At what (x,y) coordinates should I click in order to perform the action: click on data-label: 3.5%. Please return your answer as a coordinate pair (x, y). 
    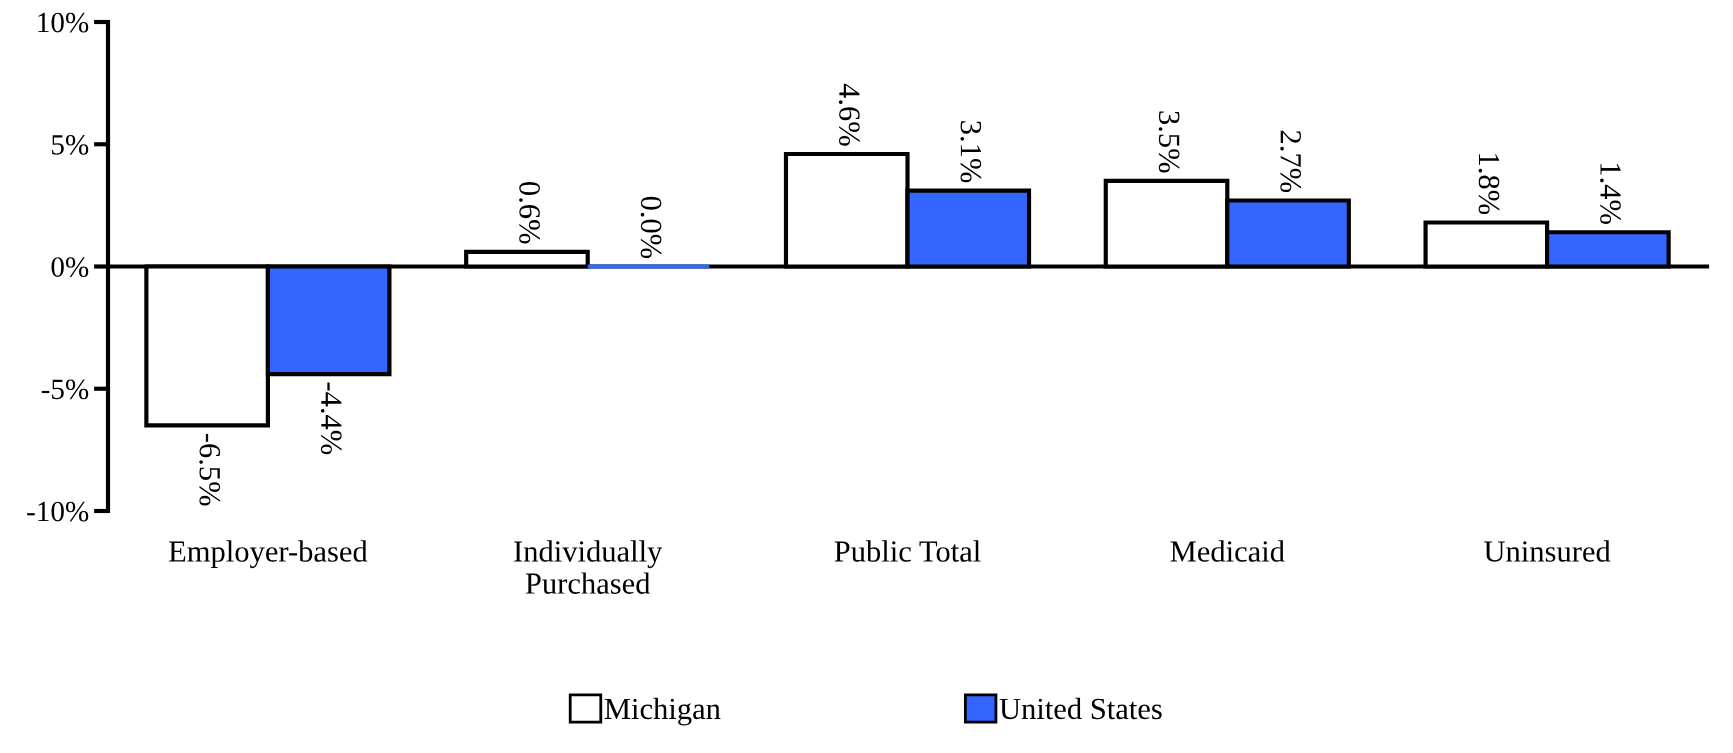
    Looking at the image, I should click on (1169, 142).